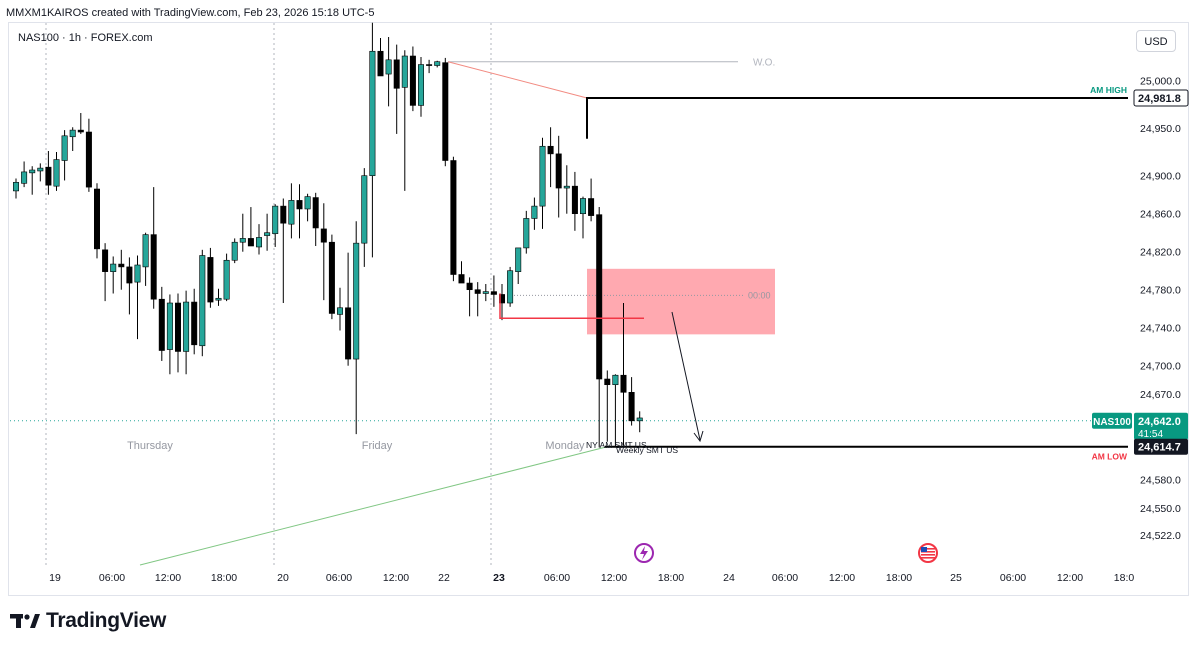 This screenshot has height=648, width=1200. I want to click on lightning-event-icon, so click(644, 553).